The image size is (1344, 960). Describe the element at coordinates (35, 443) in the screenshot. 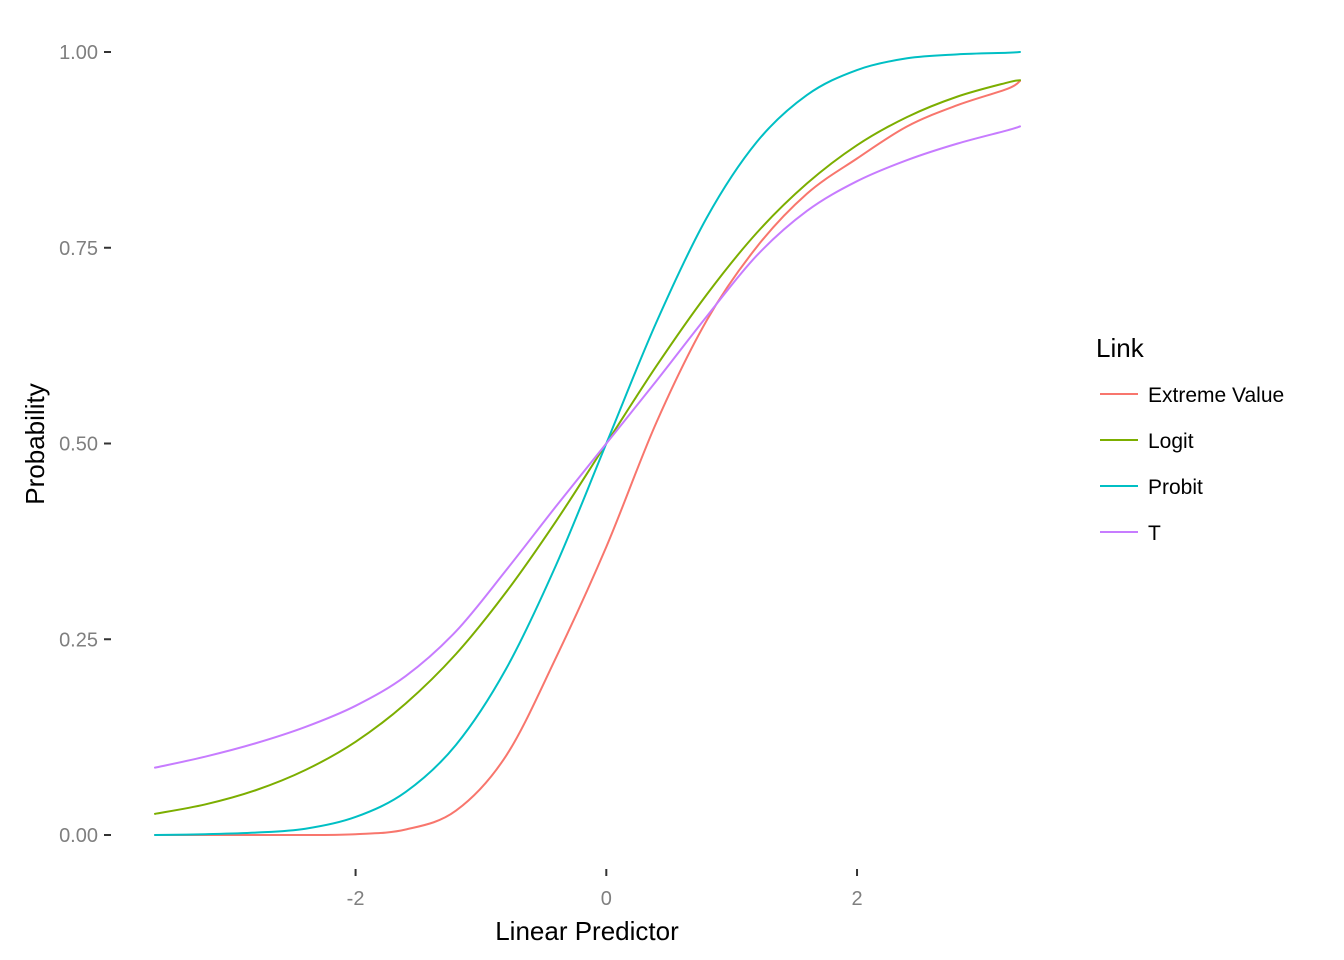

I see `y-axis-title: Probability` at that location.